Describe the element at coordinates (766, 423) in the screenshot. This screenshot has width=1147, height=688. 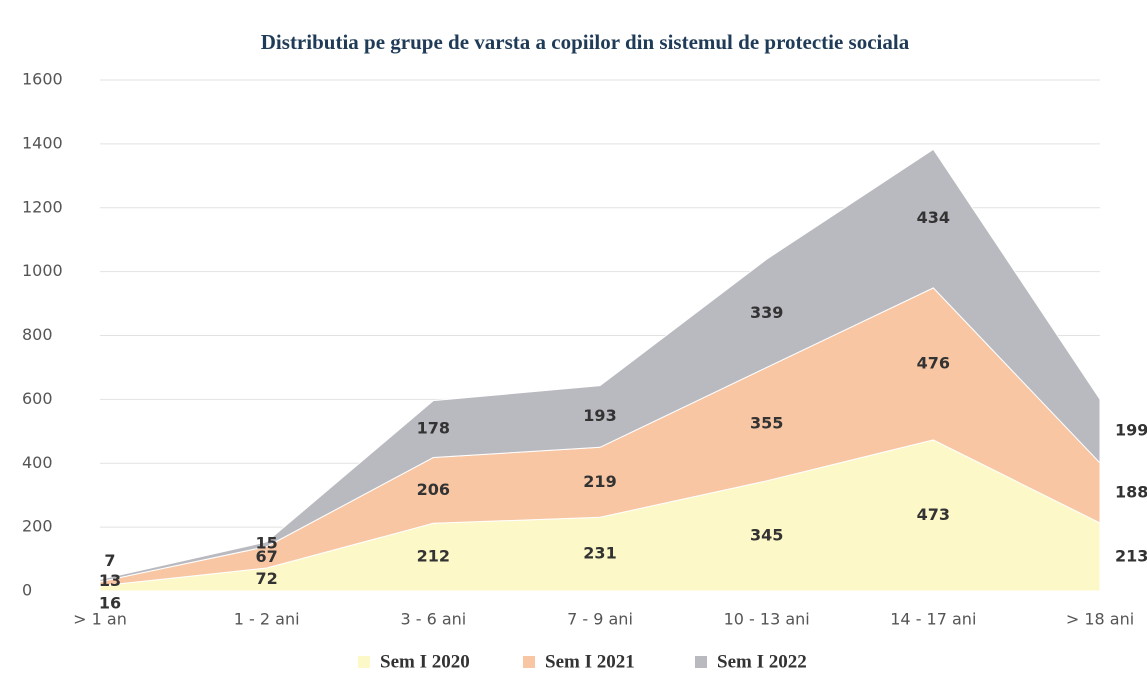
I see `data-label: 355` at that location.